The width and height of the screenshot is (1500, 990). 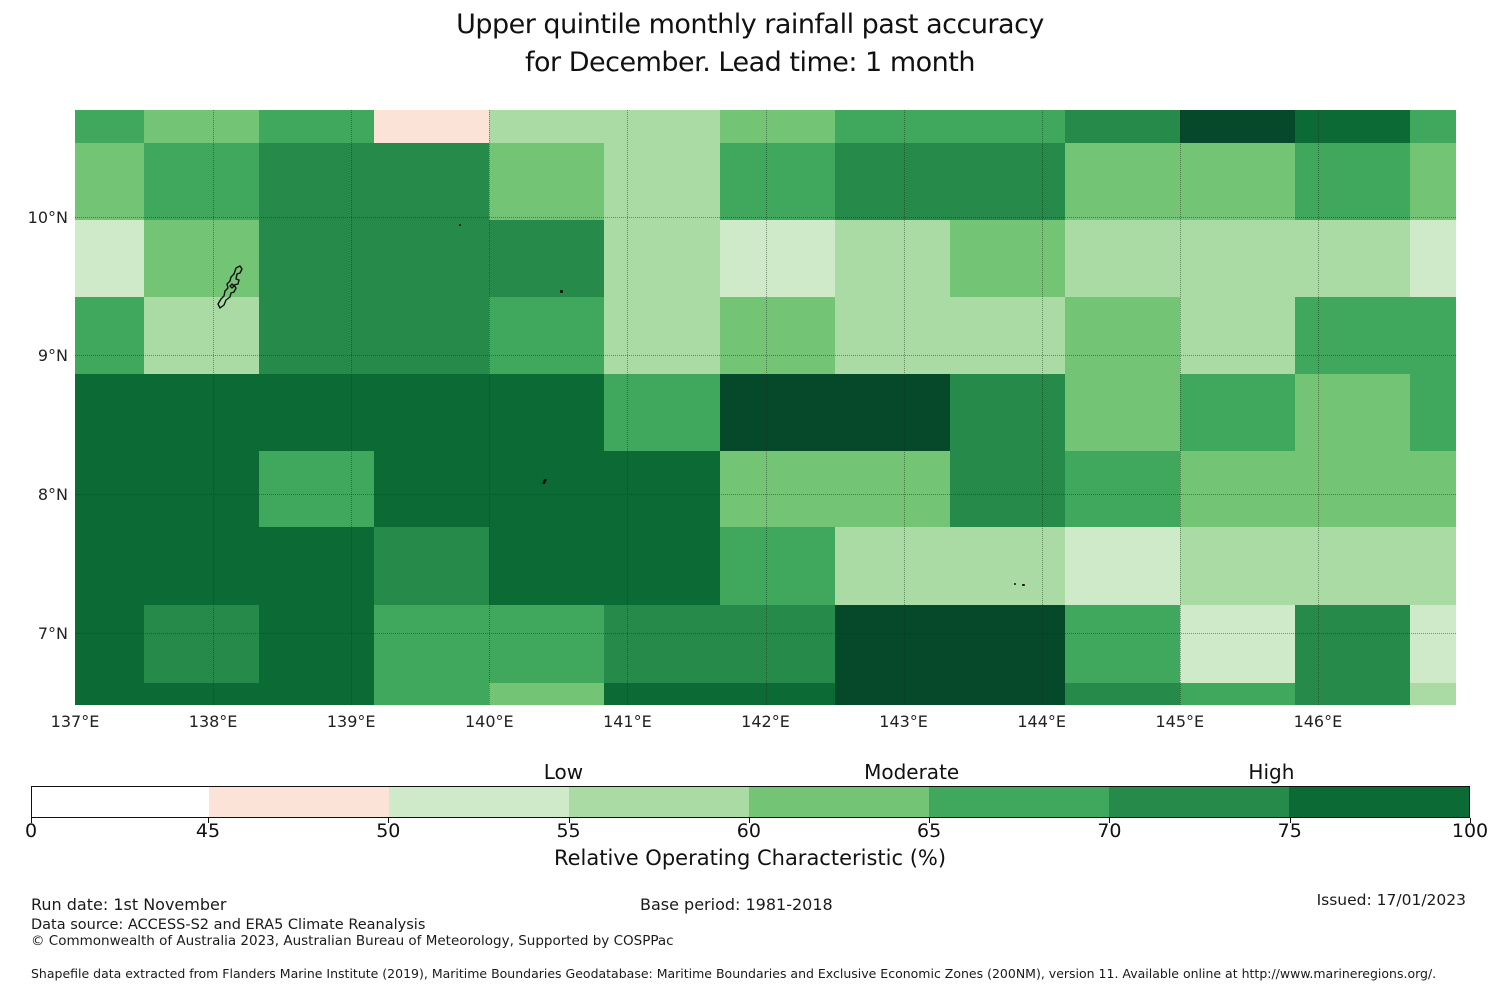 I want to click on x-tick-label: 141°E, so click(x=627, y=721).